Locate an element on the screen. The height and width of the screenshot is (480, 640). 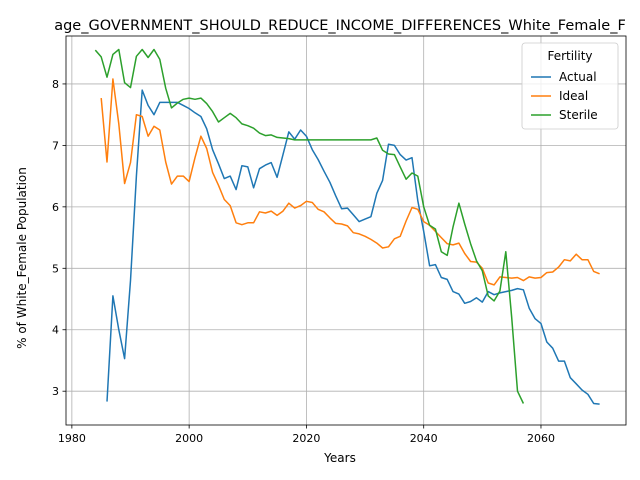
legend-box is located at coordinates (570, 86).